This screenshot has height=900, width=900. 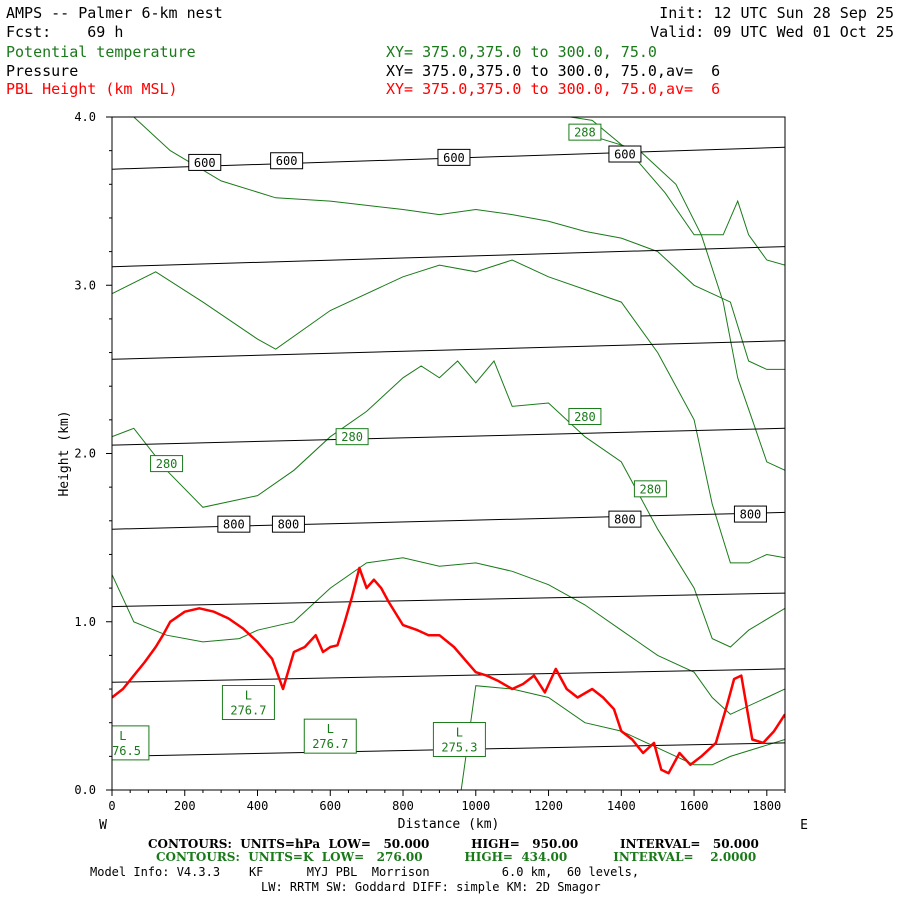 I want to click on y-tick-label: 4.0, so click(x=85, y=117).